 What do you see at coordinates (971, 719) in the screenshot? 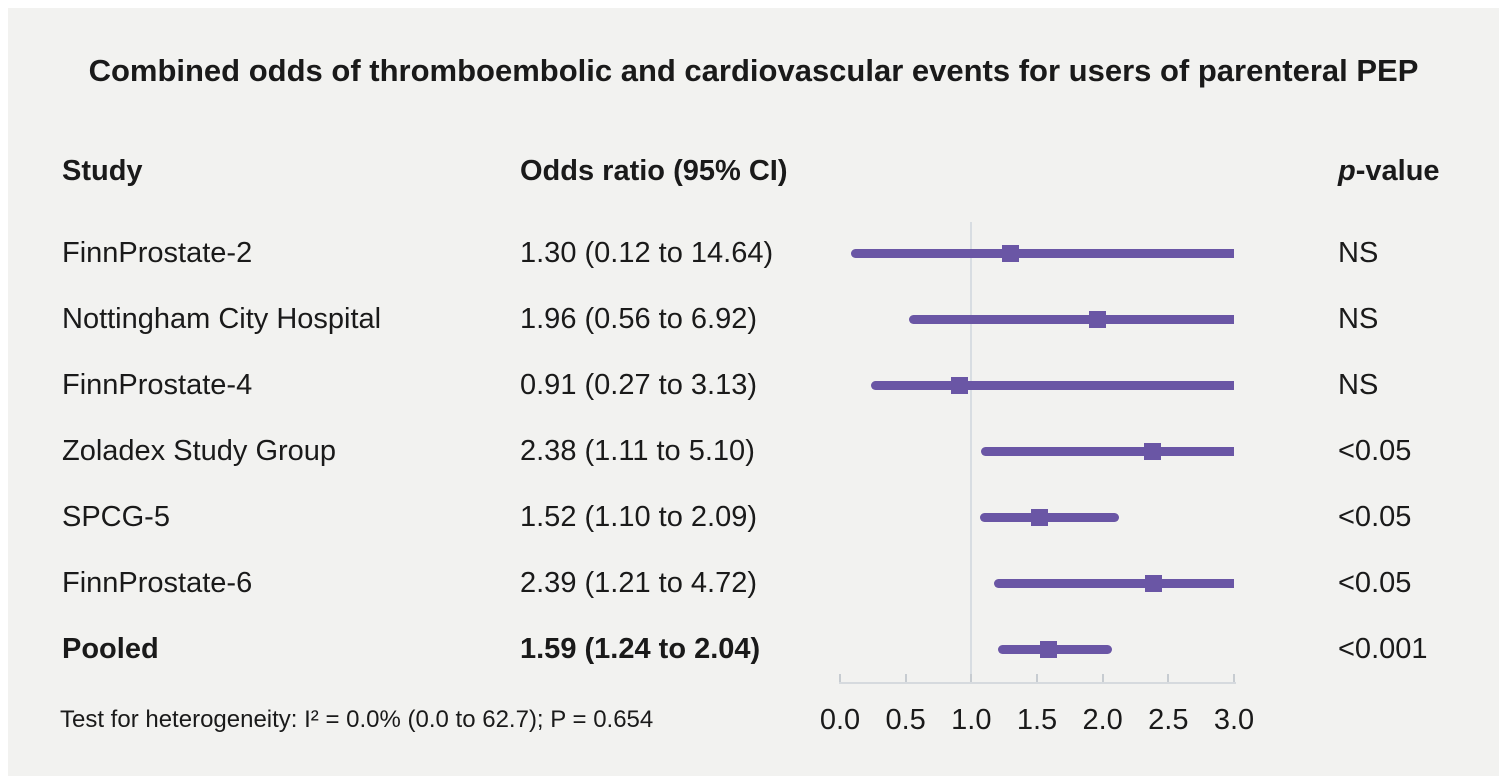
I see `x-axis-tick-label: 1.0` at bounding box center [971, 719].